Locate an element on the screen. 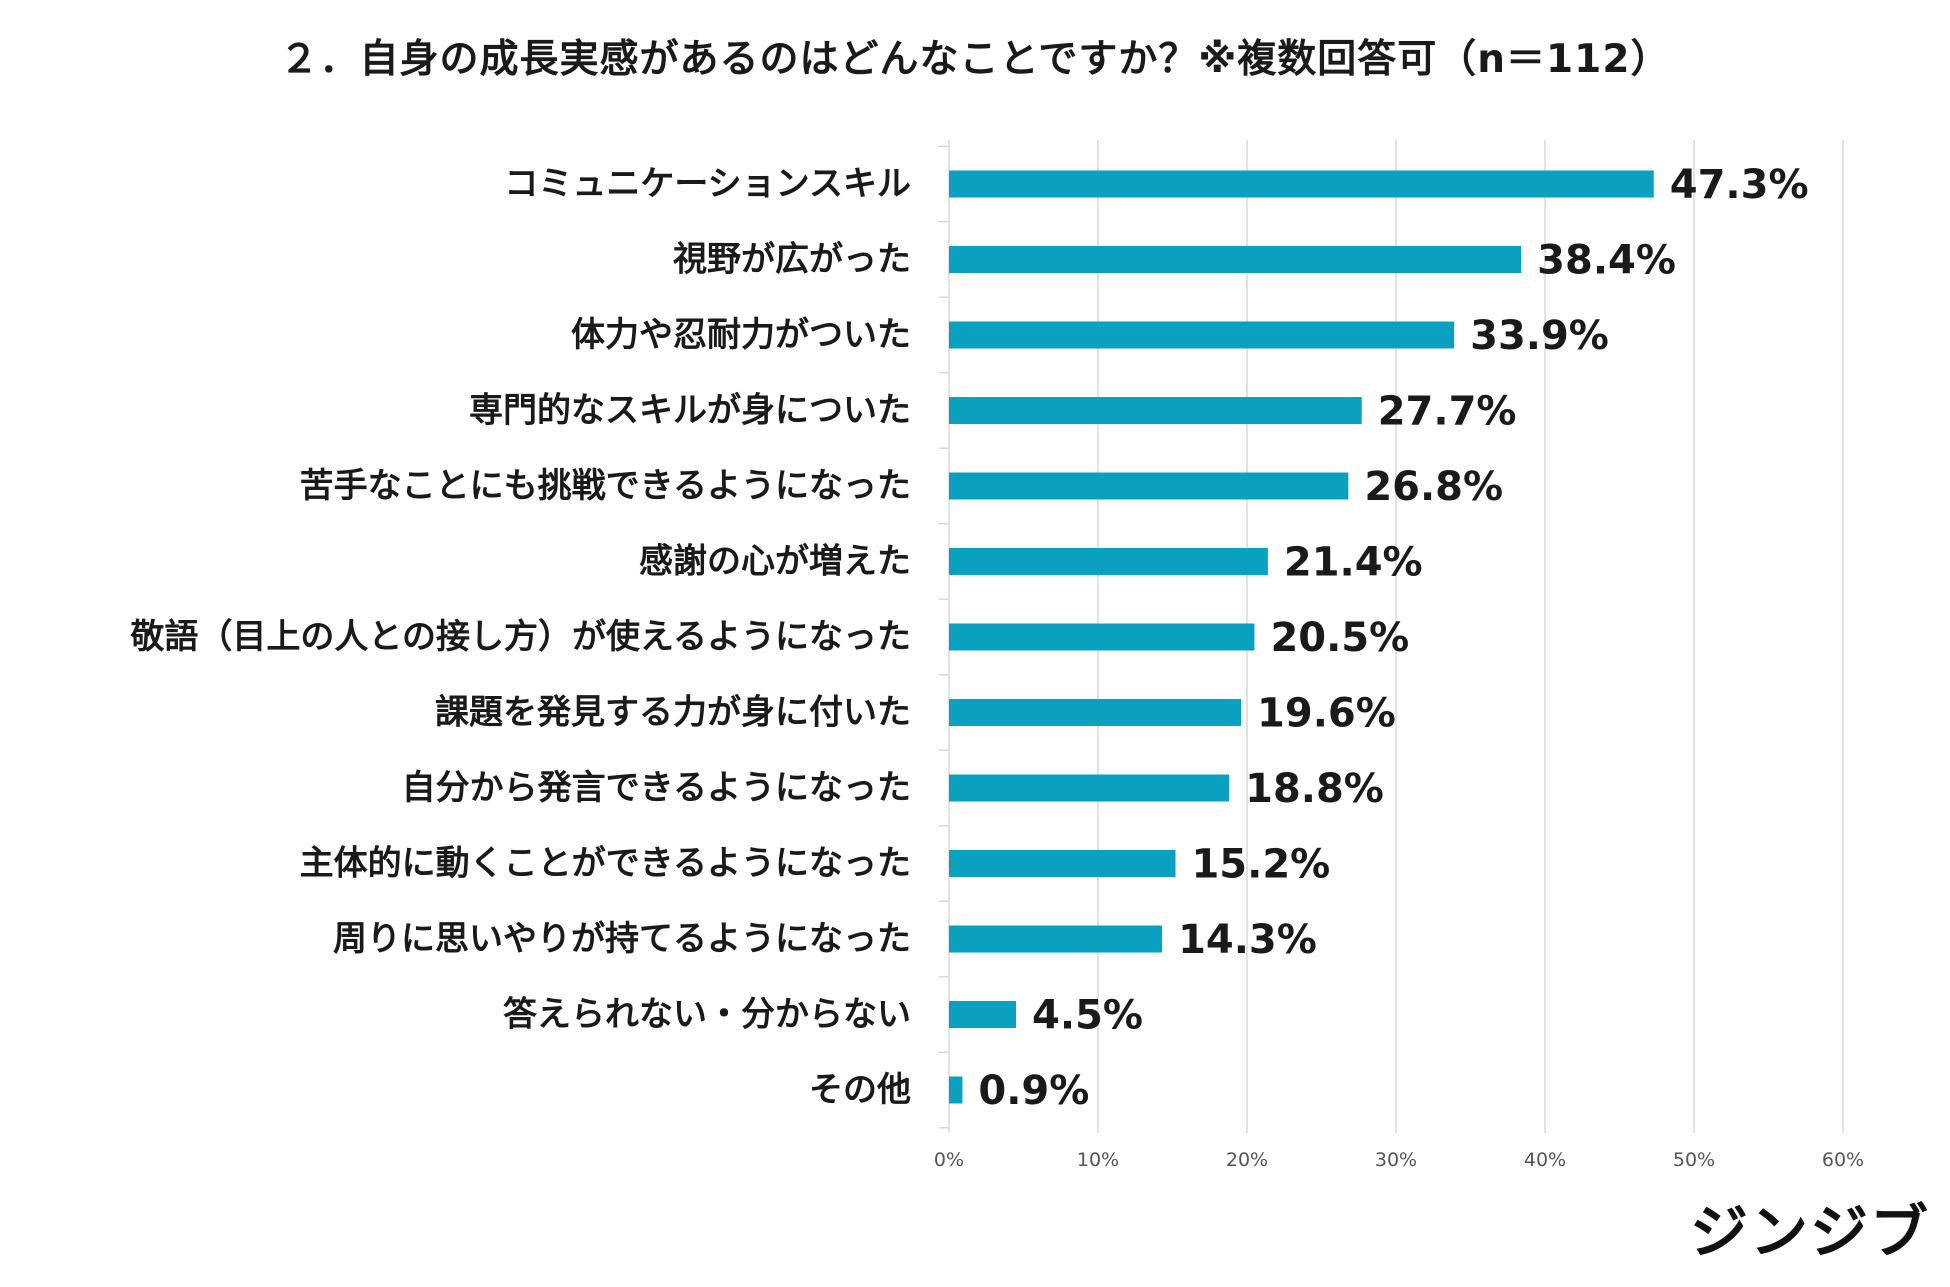 This screenshot has height=1287, width=1950. category-label: 視野が広がった is located at coordinates (792, 260).